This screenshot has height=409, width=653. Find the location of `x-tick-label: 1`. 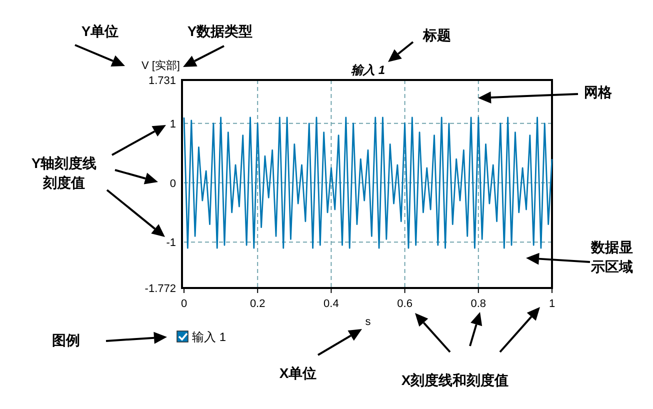

x-tick-label: 1 is located at coordinates (552, 304).